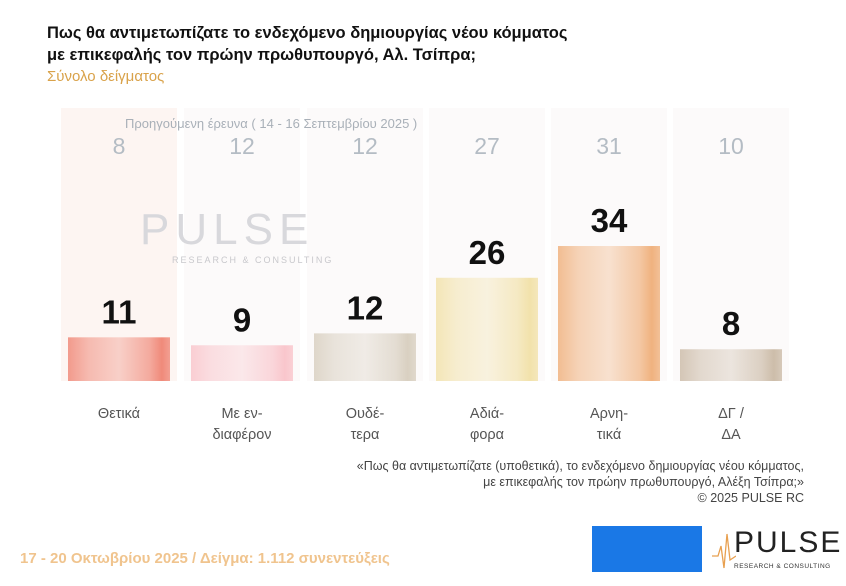  Describe the element at coordinates (647, 549) in the screenshot. I see `skai-logo` at that location.